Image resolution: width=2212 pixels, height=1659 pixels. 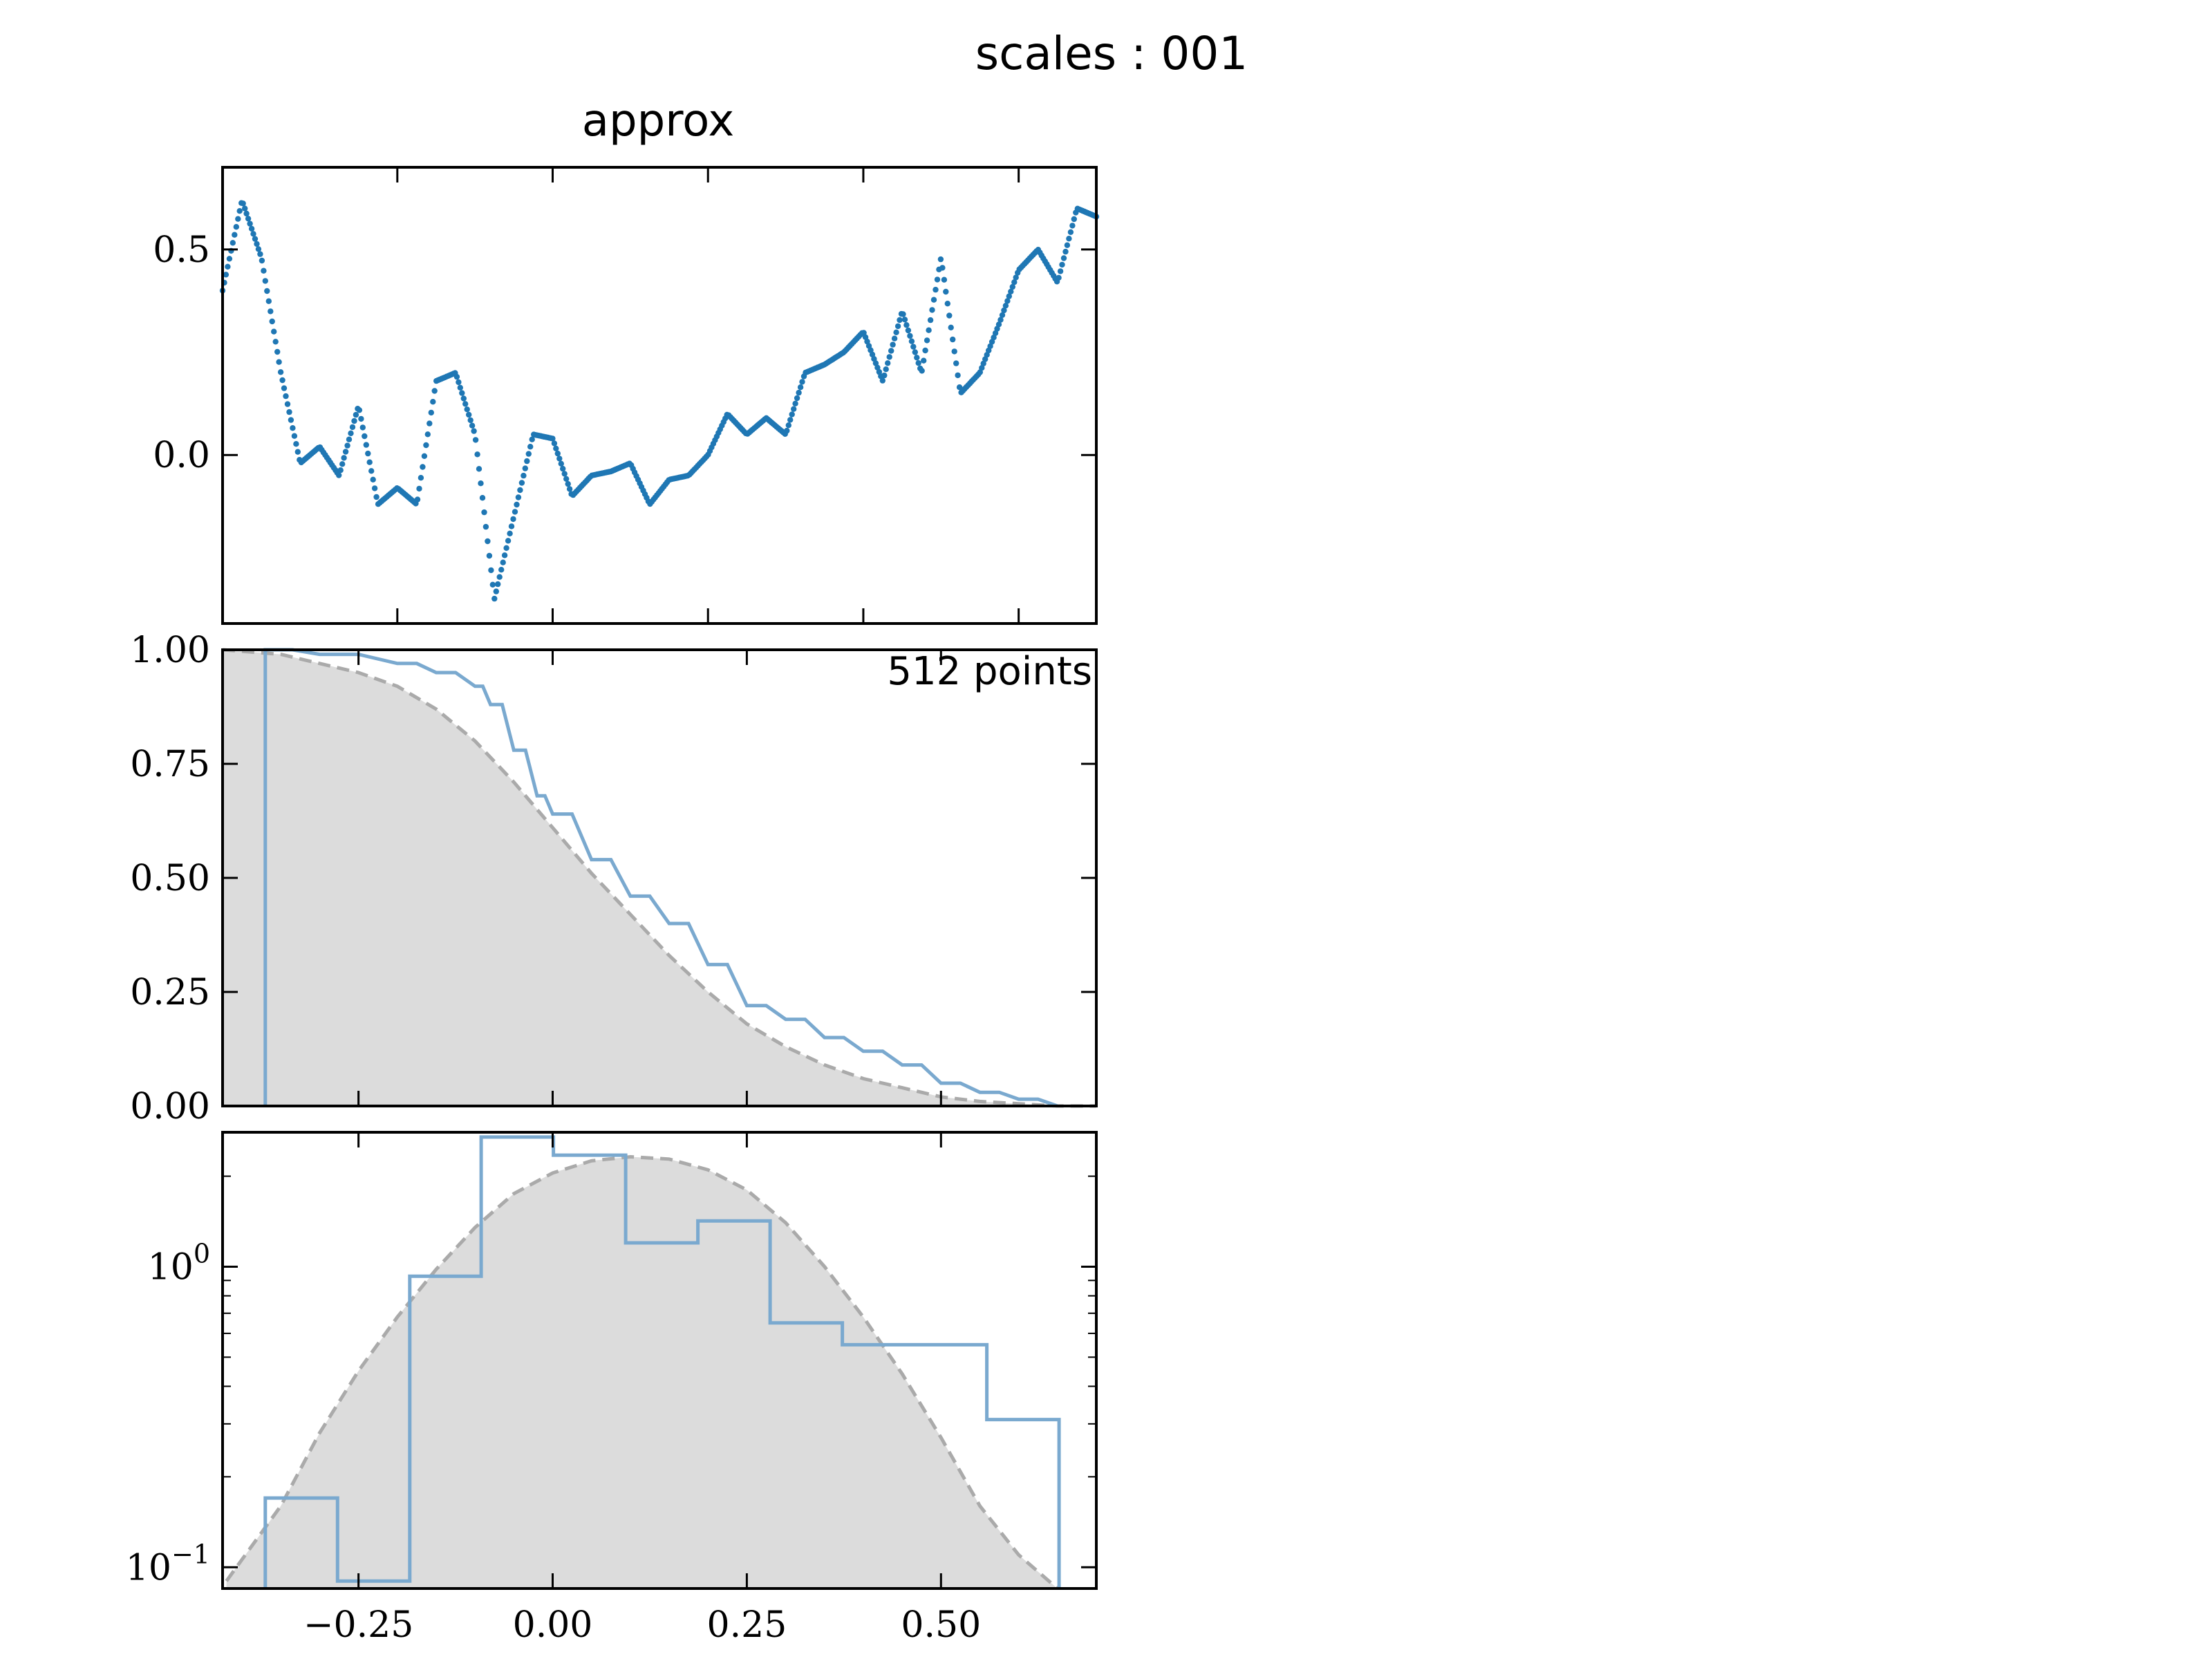 I want to click on x-tick-label: 0.50, so click(x=941, y=1625).